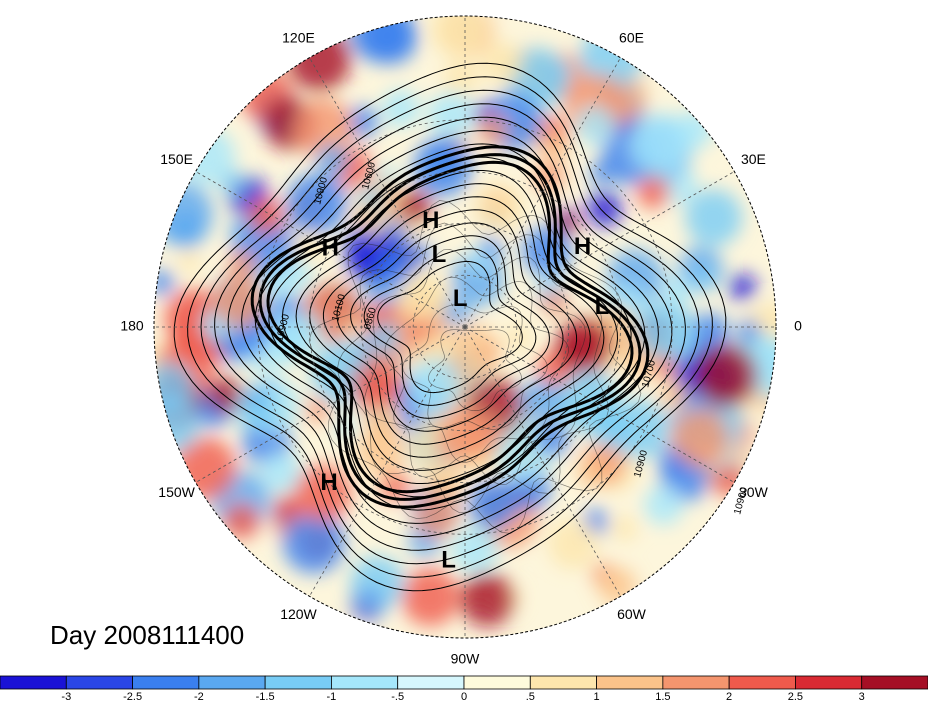 The width and height of the screenshot is (928, 702). What do you see at coordinates (298, 614) in the screenshot?
I see `longitude-label: 120W` at bounding box center [298, 614].